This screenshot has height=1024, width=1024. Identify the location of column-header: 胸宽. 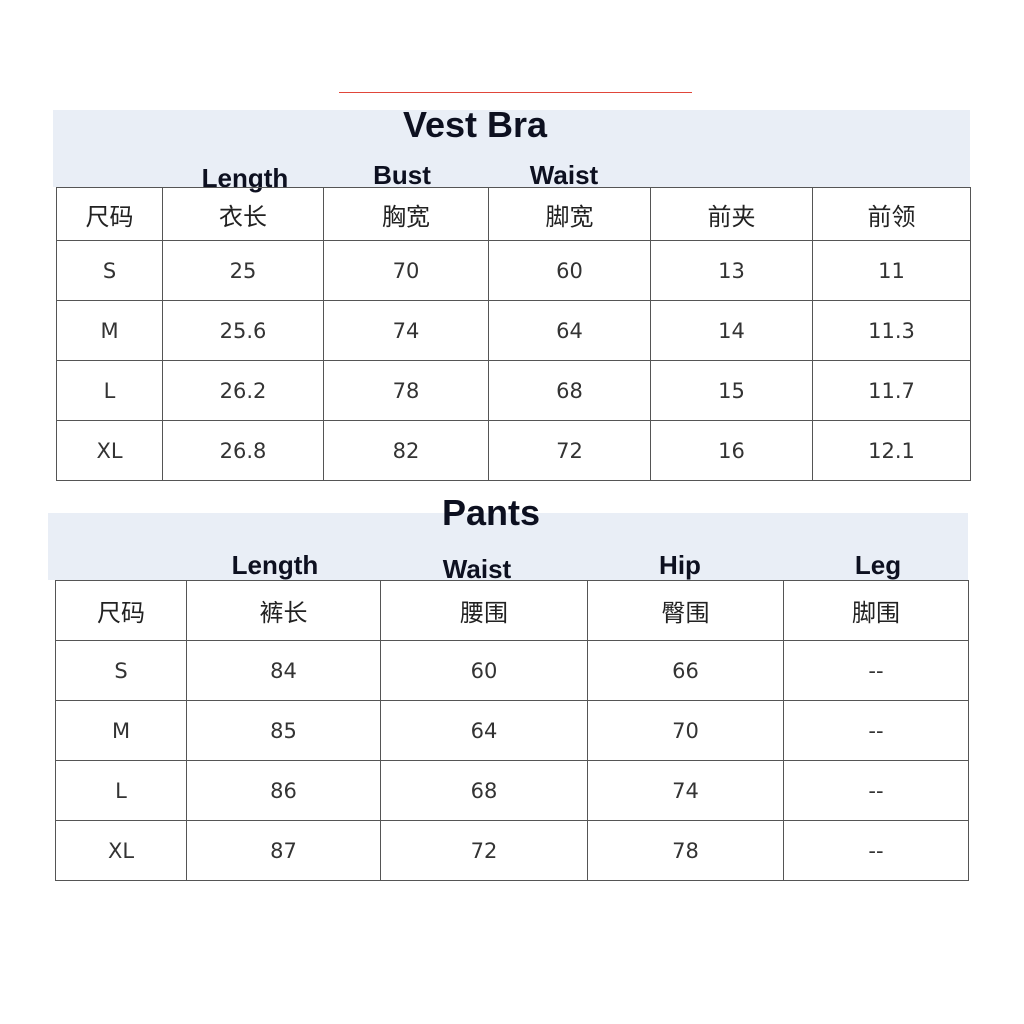
(406, 214).